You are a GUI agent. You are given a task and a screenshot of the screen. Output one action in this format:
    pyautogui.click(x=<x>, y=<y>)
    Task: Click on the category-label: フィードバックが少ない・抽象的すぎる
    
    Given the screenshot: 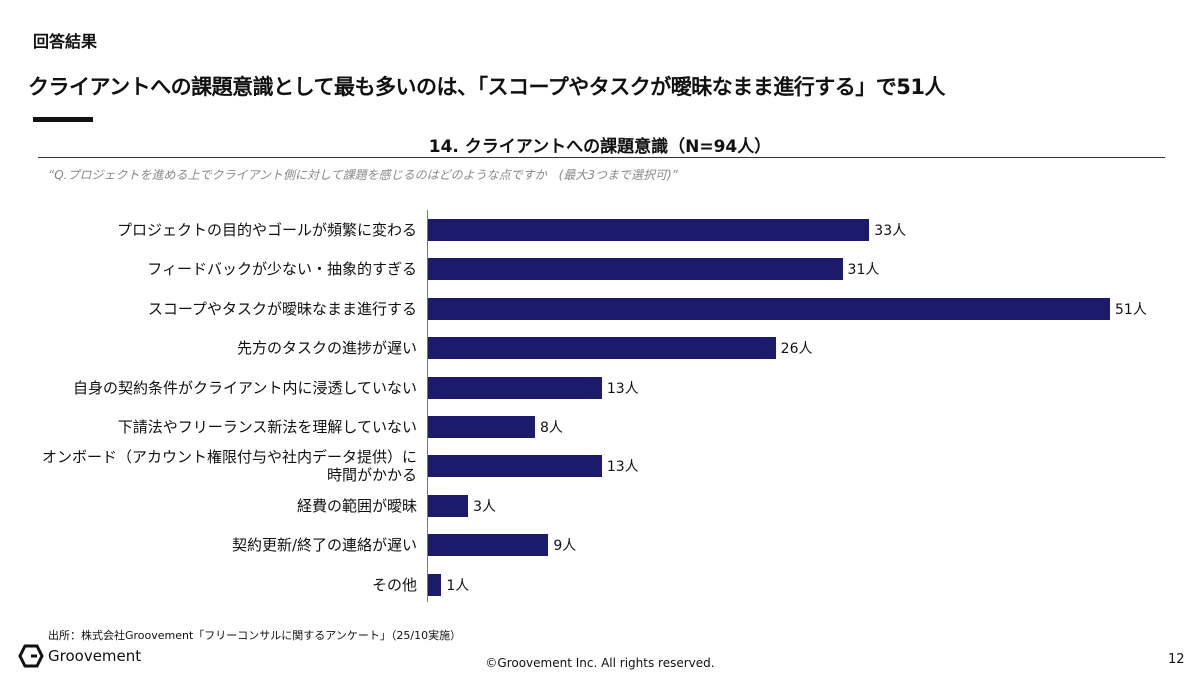 What is the action you would take?
    pyautogui.click(x=282, y=269)
    